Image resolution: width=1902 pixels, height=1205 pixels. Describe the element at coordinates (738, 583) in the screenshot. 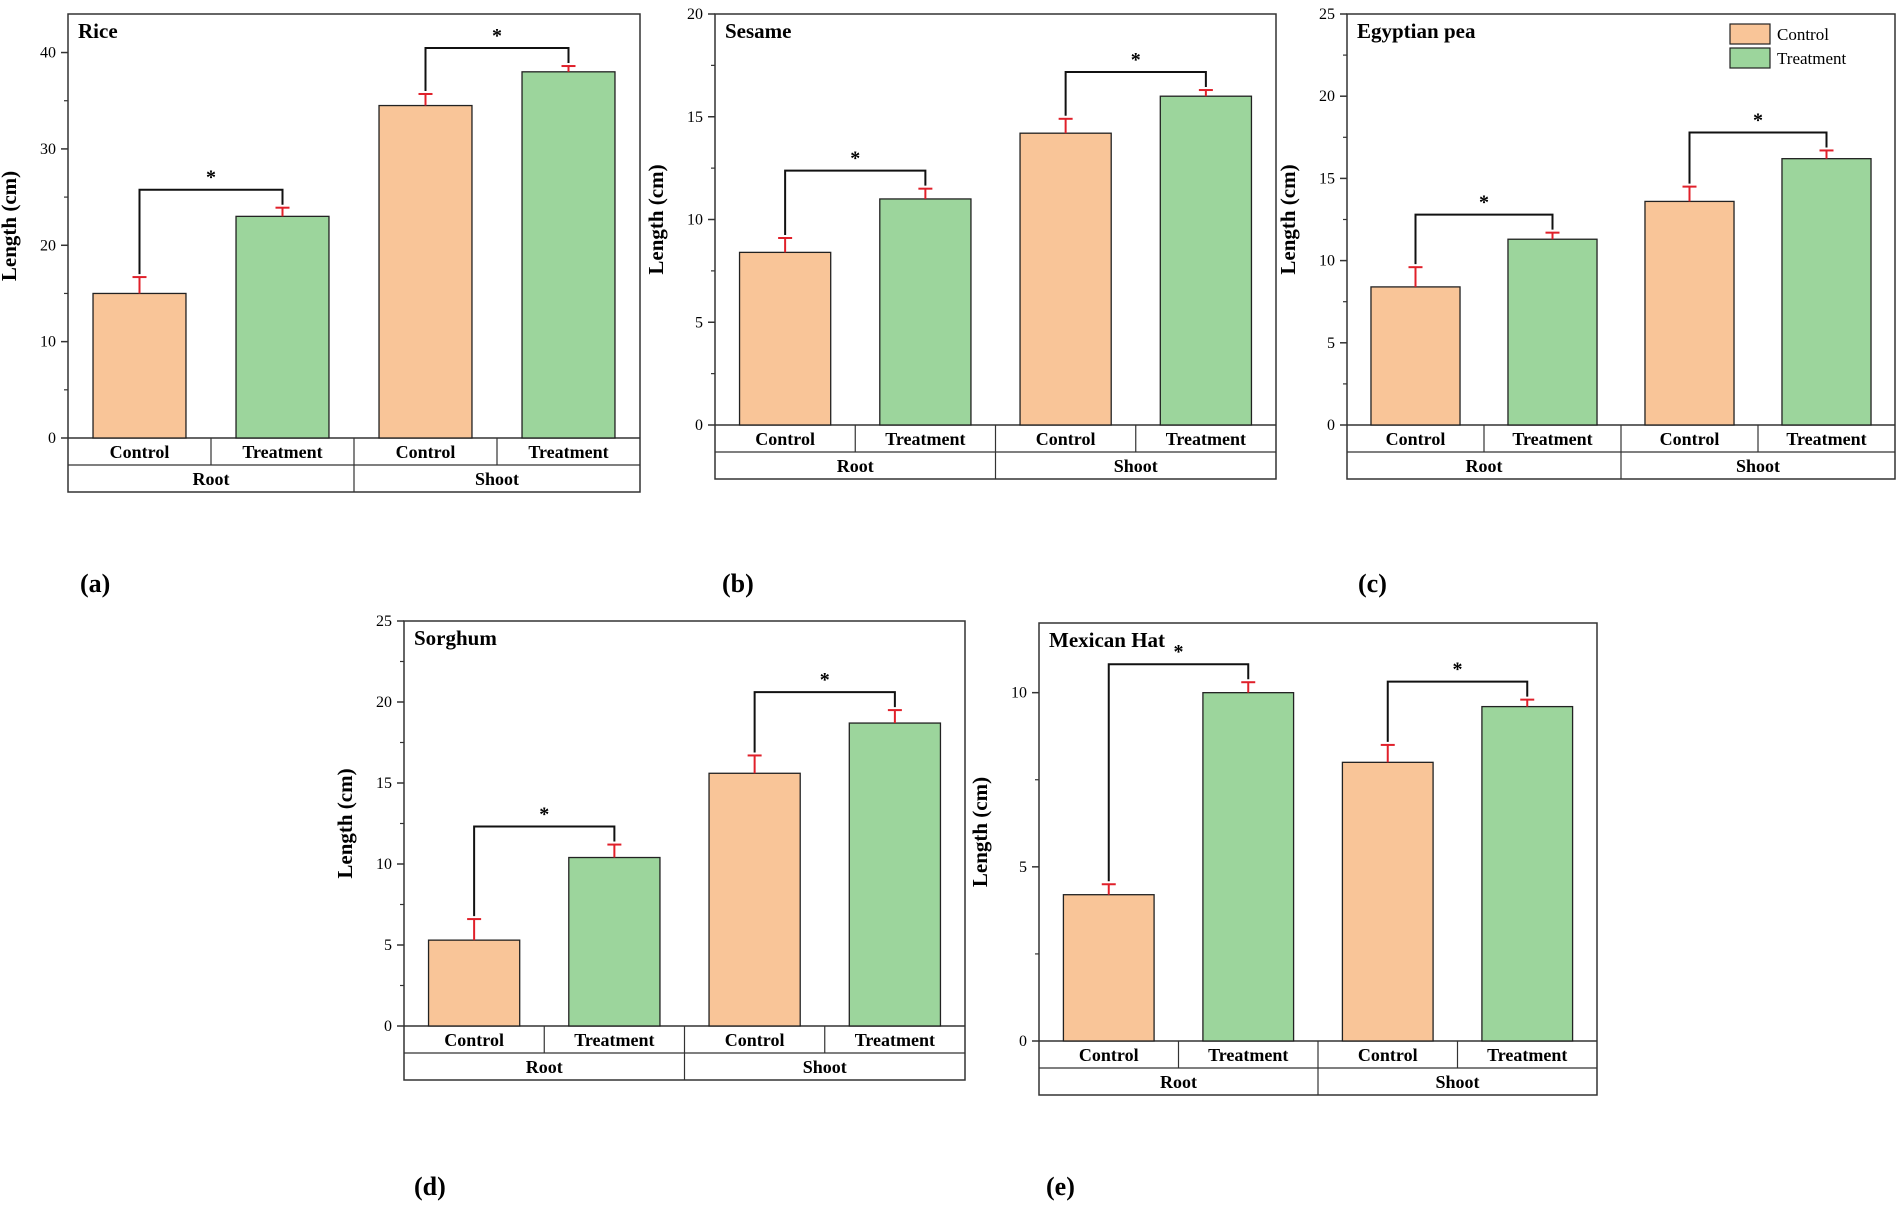

I see `panel-letter: (b)` at that location.